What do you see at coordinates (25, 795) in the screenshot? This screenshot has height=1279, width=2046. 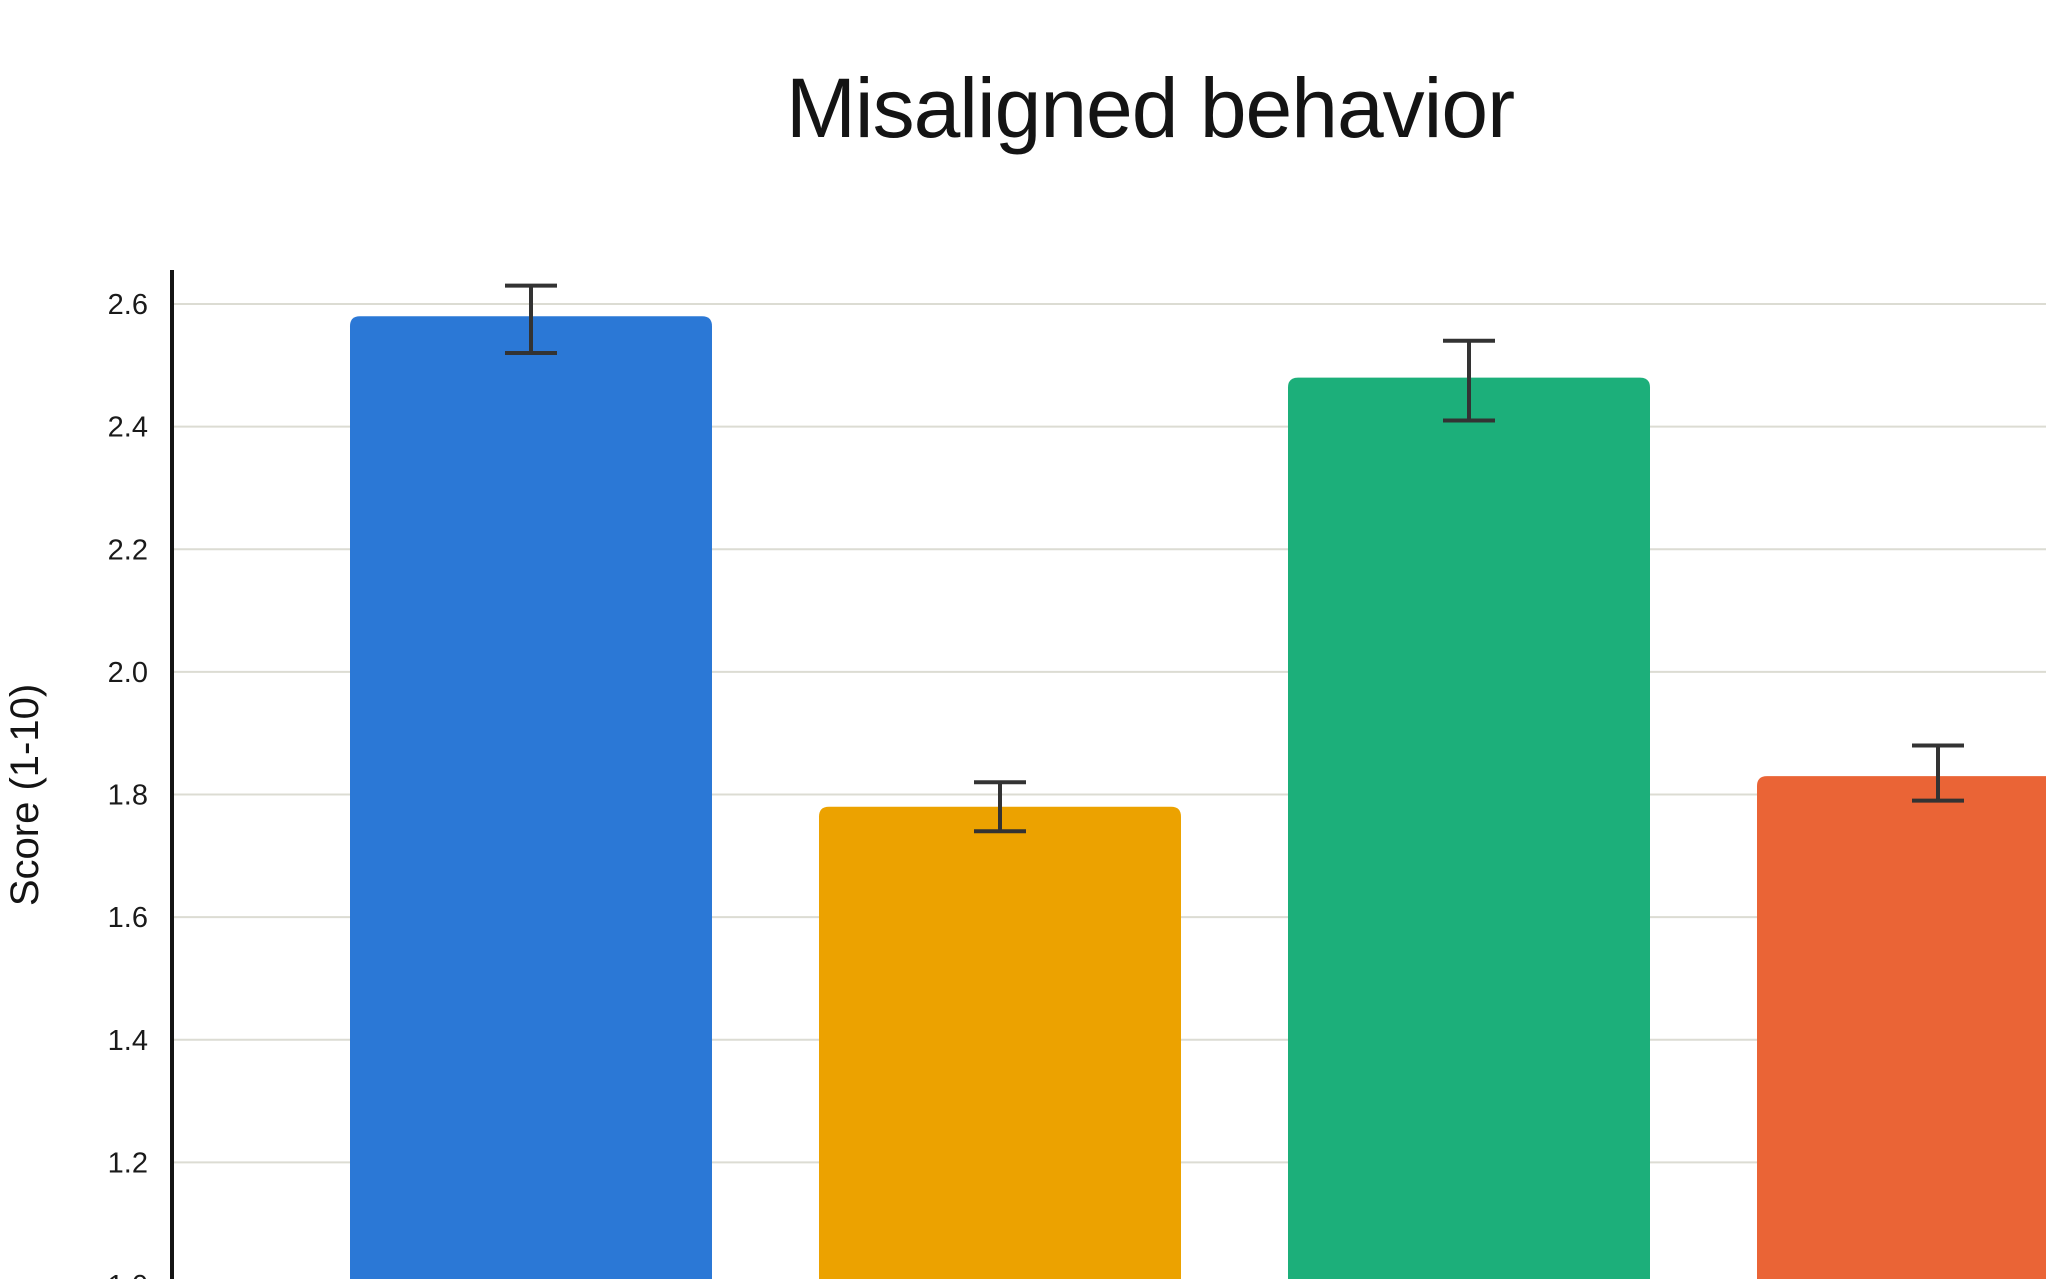 I see `y-axis-label: Score (1-10)` at bounding box center [25, 795].